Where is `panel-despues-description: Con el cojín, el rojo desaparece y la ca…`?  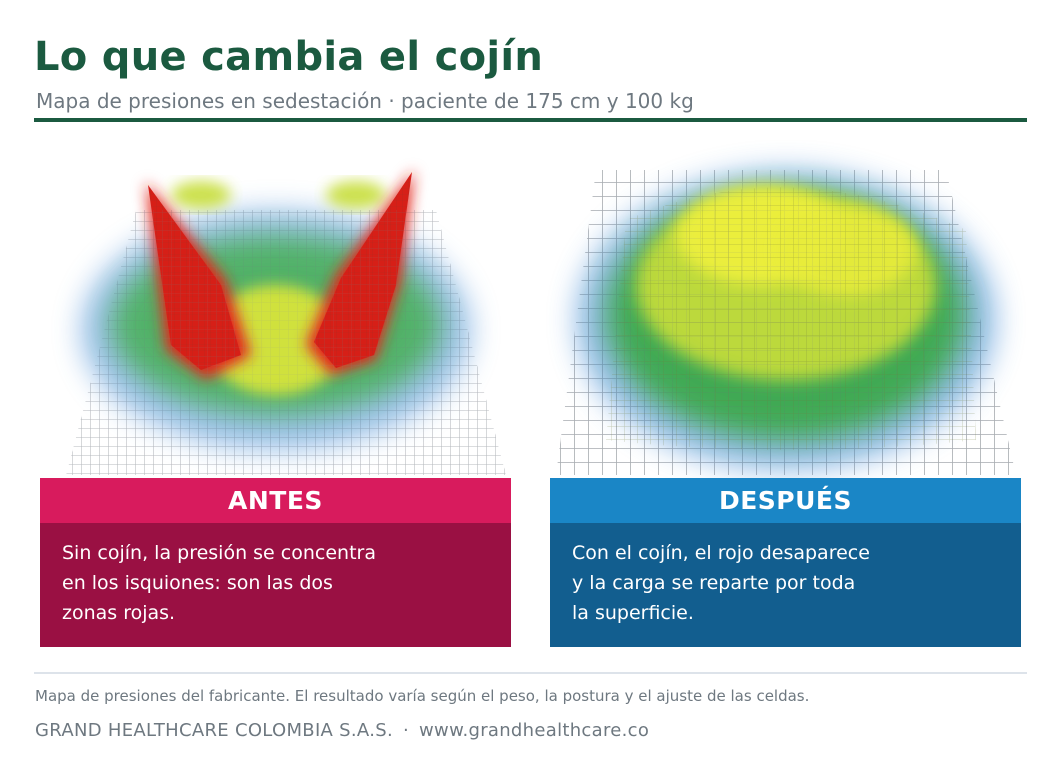 panel-despues-description: Con el cojín, el rojo desaparece y la ca… is located at coordinates (785, 585).